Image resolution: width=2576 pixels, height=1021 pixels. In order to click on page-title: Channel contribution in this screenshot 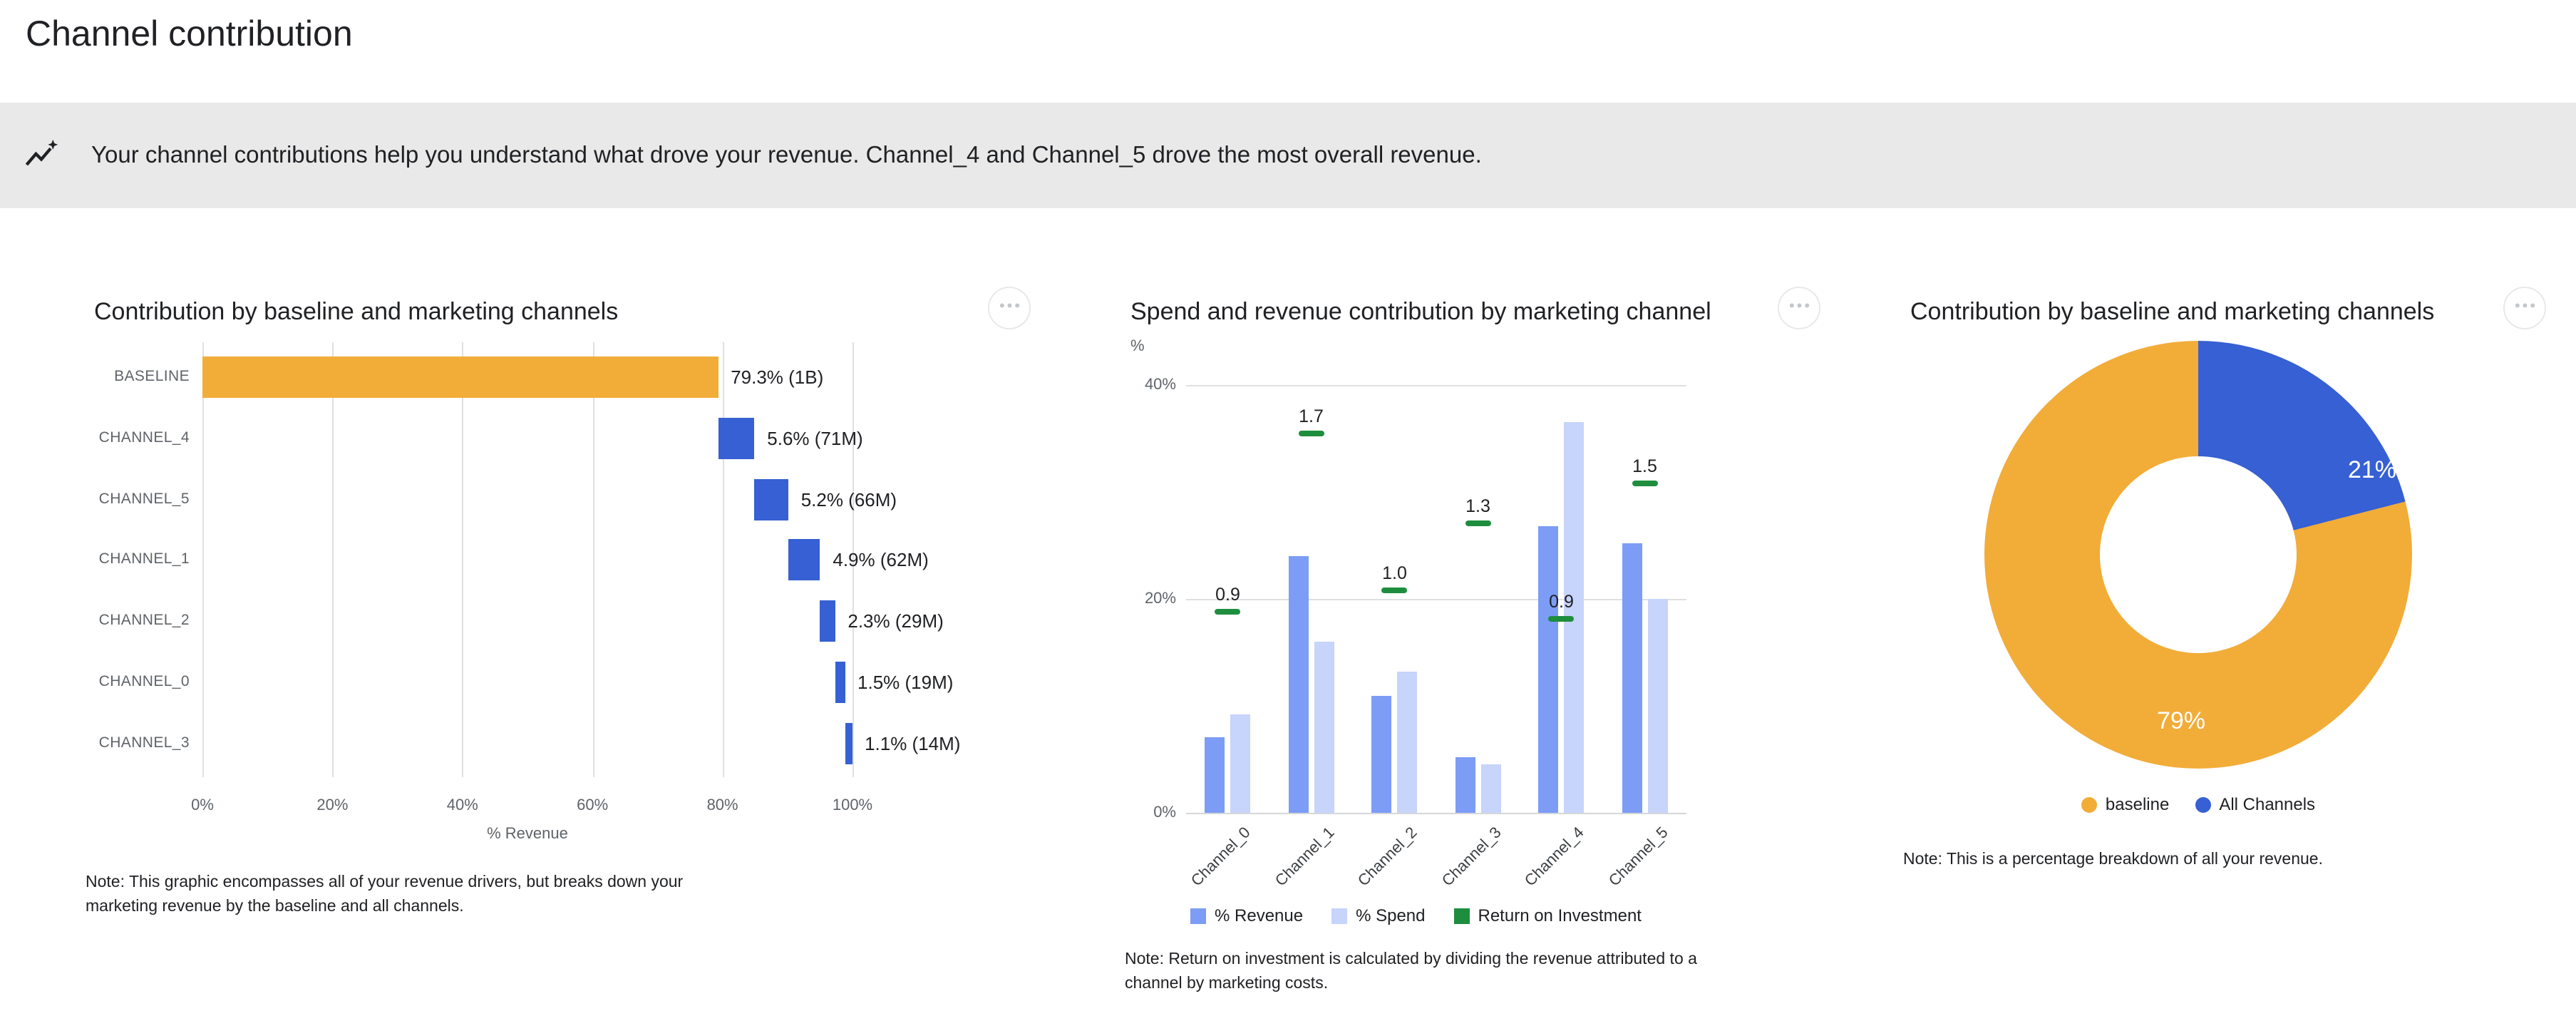, I will do `click(189, 34)`.